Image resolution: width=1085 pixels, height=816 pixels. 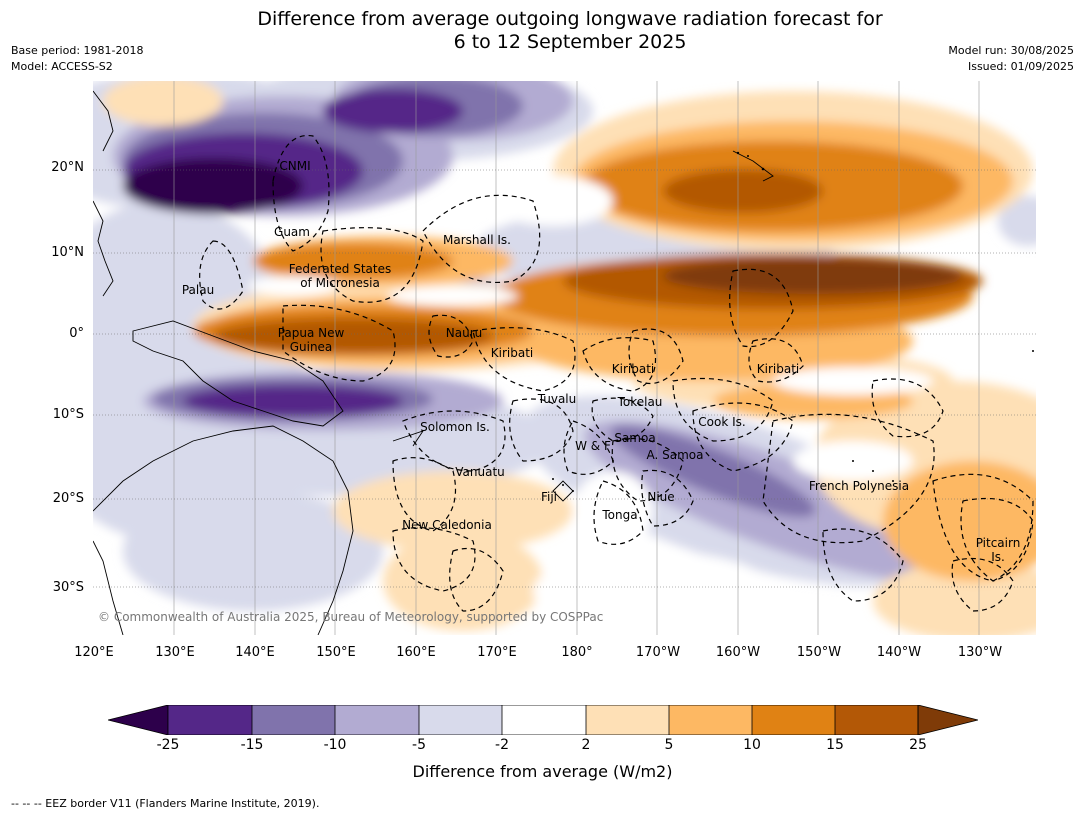 I want to click on label-cook: Cook Is., so click(x=722, y=422).